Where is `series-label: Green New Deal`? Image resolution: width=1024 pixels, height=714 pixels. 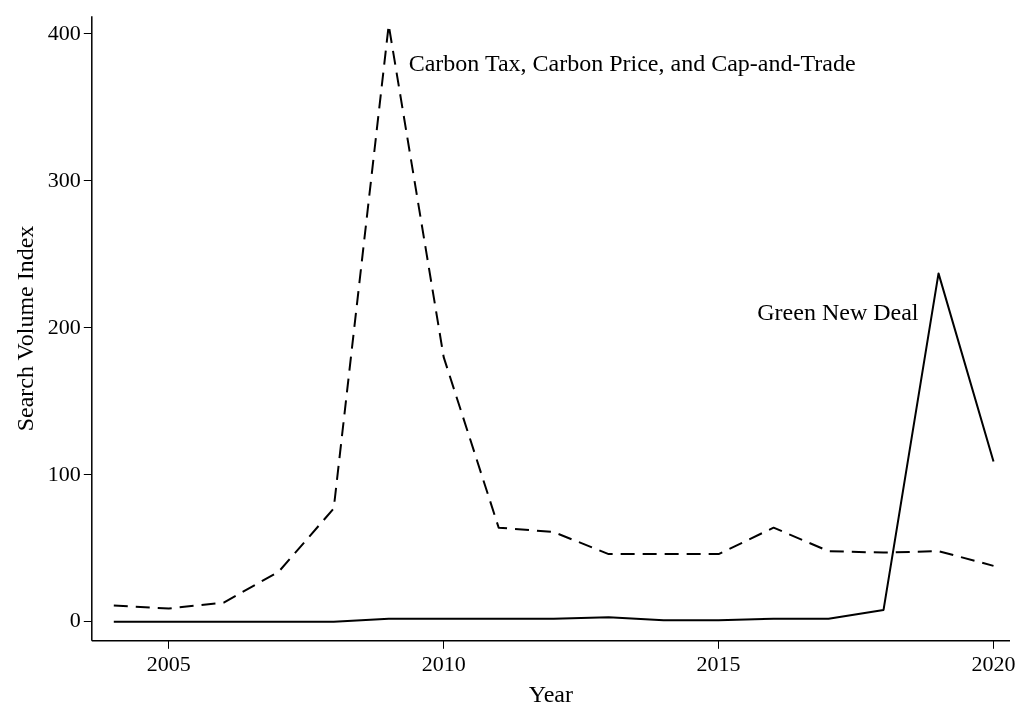 series-label: Green New Deal is located at coordinates (838, 311).